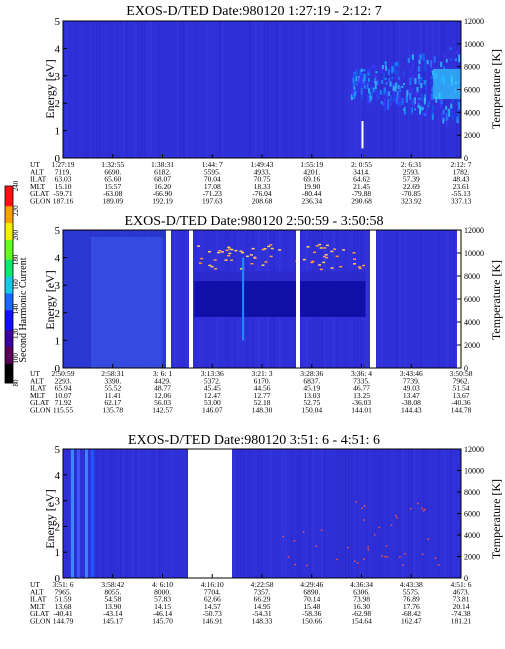 This screenshot has width=505, height=649. What do you see at coordinates (311, 380) in the screenshot?
I see `orbit-table-cell: 6837.` at bounding box center [311, 380].